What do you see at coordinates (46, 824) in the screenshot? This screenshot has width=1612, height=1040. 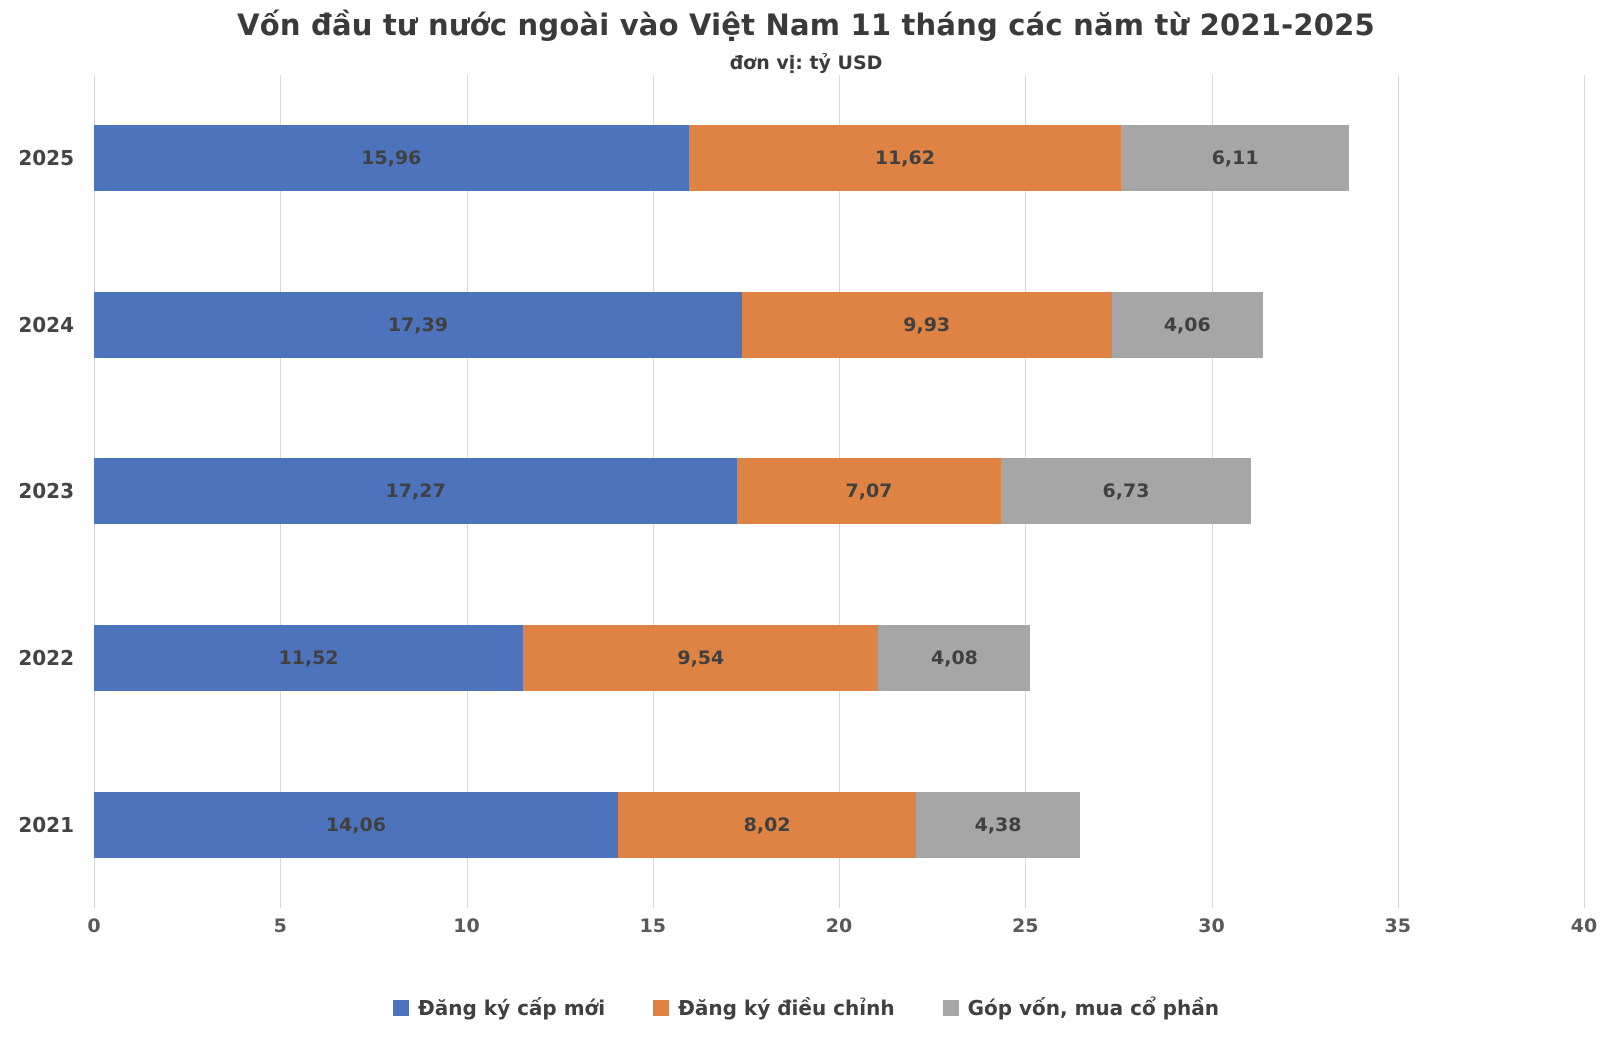 I see `y-axis-label: 2021` at bounding box center [46, 824].